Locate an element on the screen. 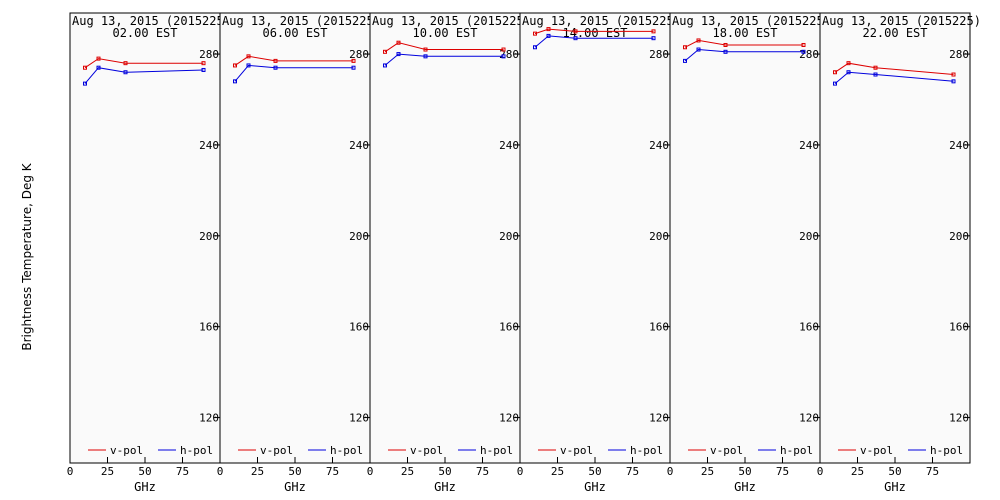 The height and width of the screenshot is (500, 1000). panel-title-time: 18.00 EST is located at coordinates (744, 33).